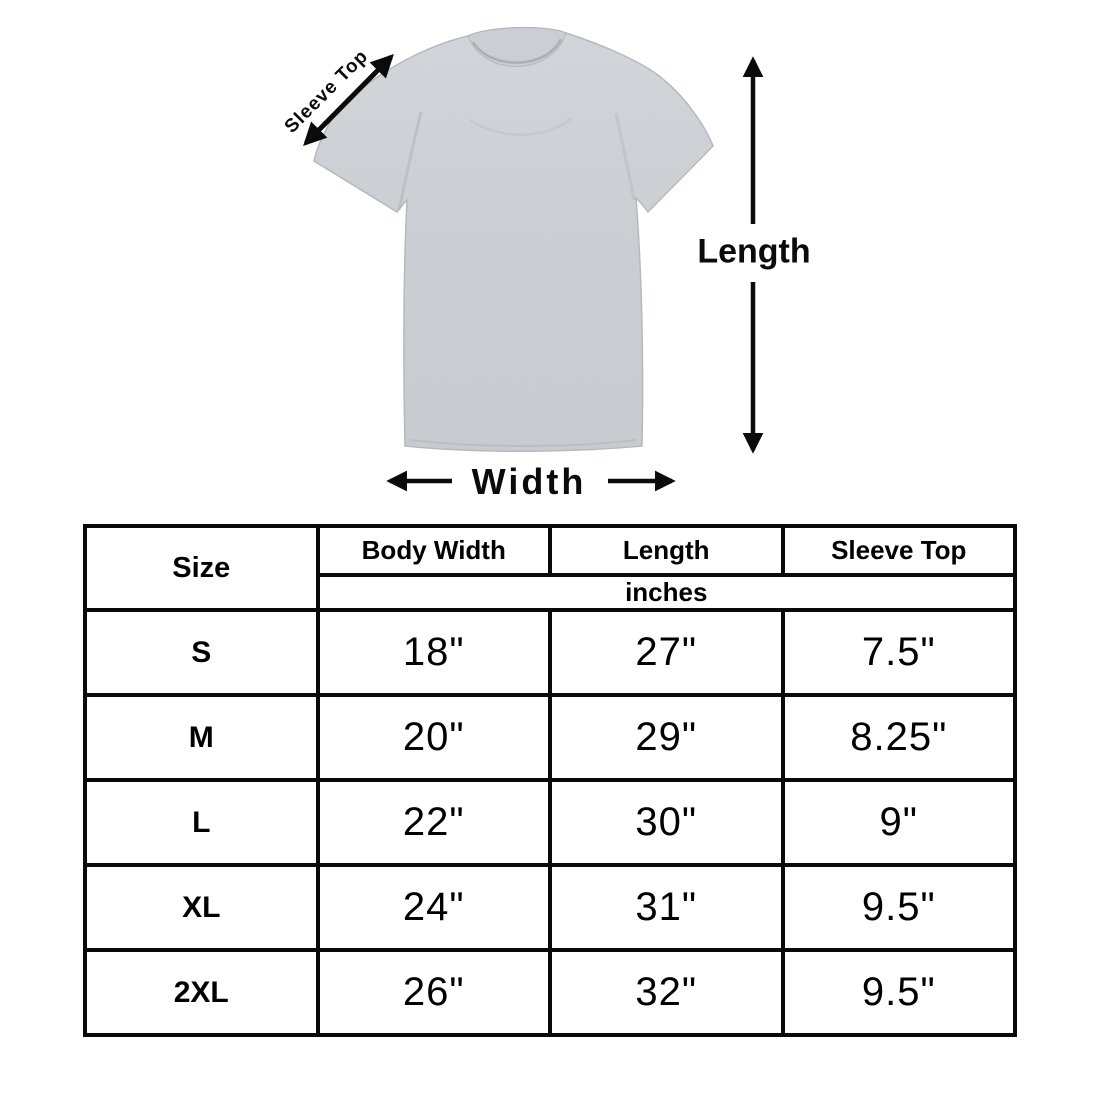 The height and width of the screenshot is (1100, 1100). I want to click on sleeve-top-value: 8.25", so click(898, 737).